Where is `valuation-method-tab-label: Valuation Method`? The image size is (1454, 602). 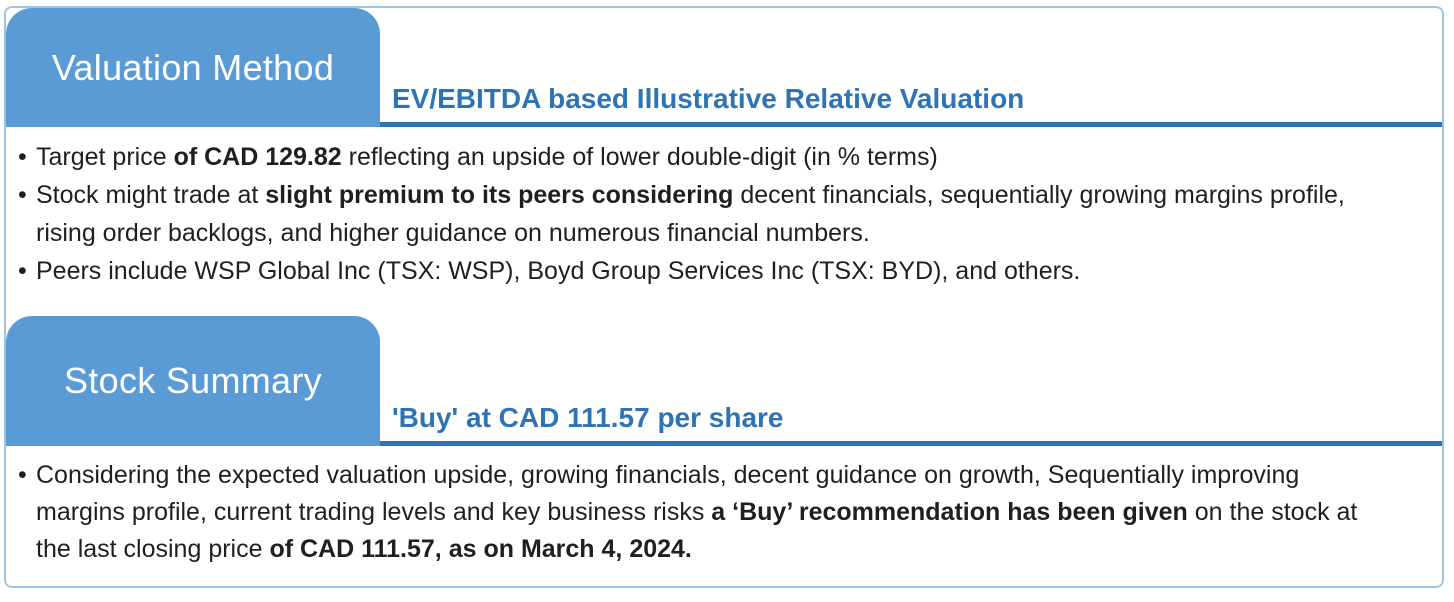 valuation-method-tab-label: Valuation Method is located at coordinates (193, 67).